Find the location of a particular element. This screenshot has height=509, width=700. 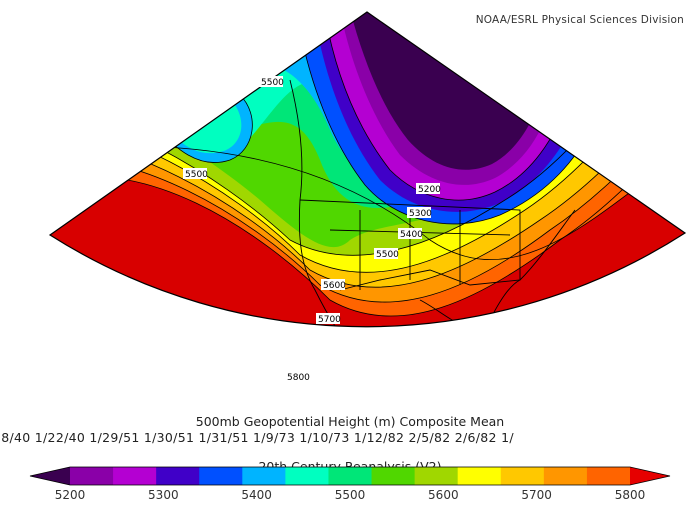

colorbar-tick-label: 5500 is located at coordinates (350, 495).